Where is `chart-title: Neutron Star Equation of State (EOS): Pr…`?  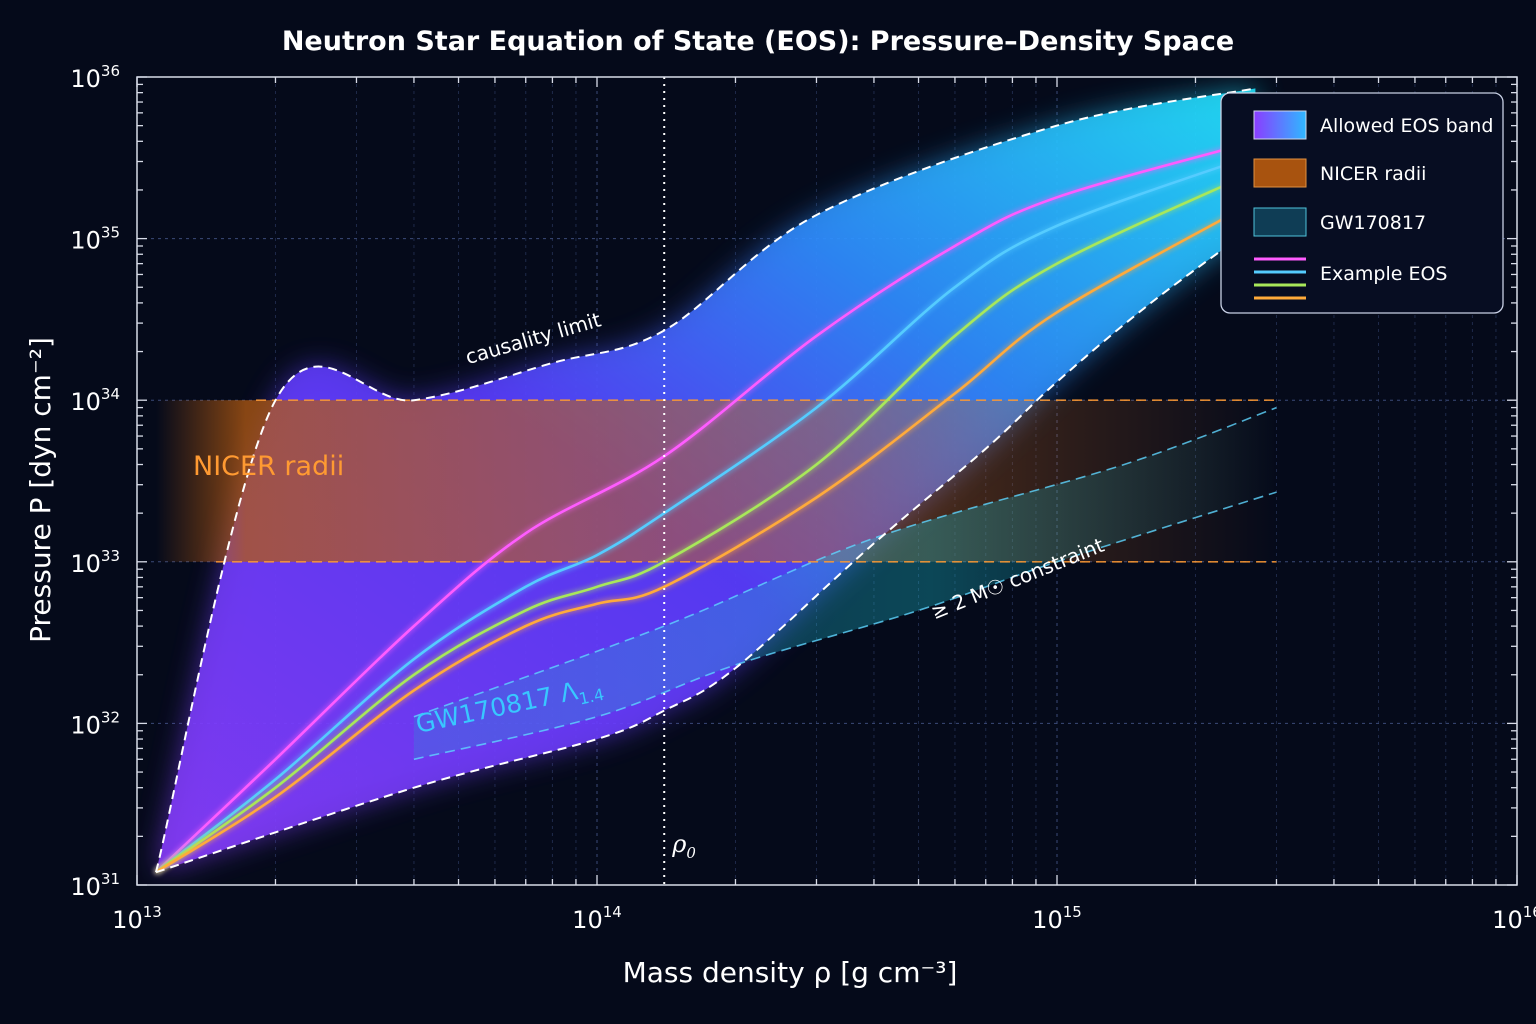
chart-title: Neutron Star Equation of State (EOS): Pr… is located at coordinates (758, 41).